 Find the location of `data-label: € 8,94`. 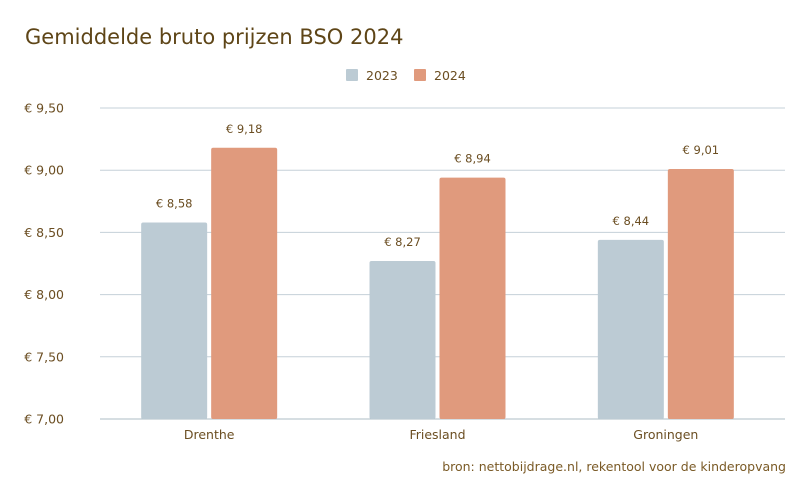

data-label: € 8,94 is located at coordinates (472, 159).